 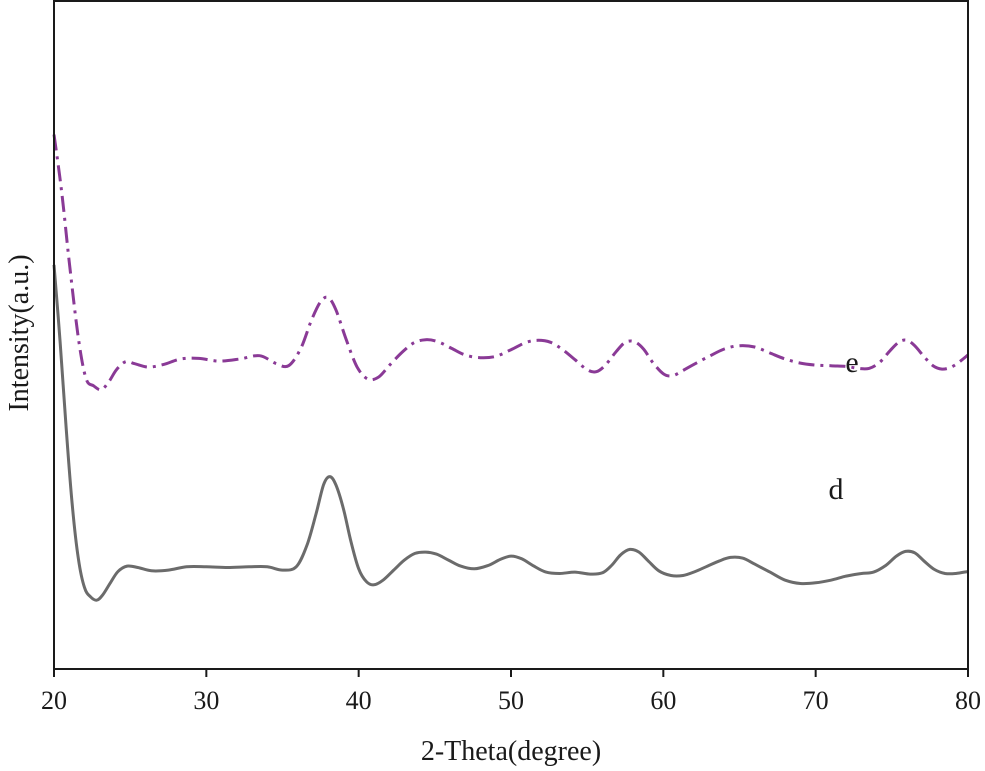 I want to click on x-tick-label: 50, so click(x=511, y=700).